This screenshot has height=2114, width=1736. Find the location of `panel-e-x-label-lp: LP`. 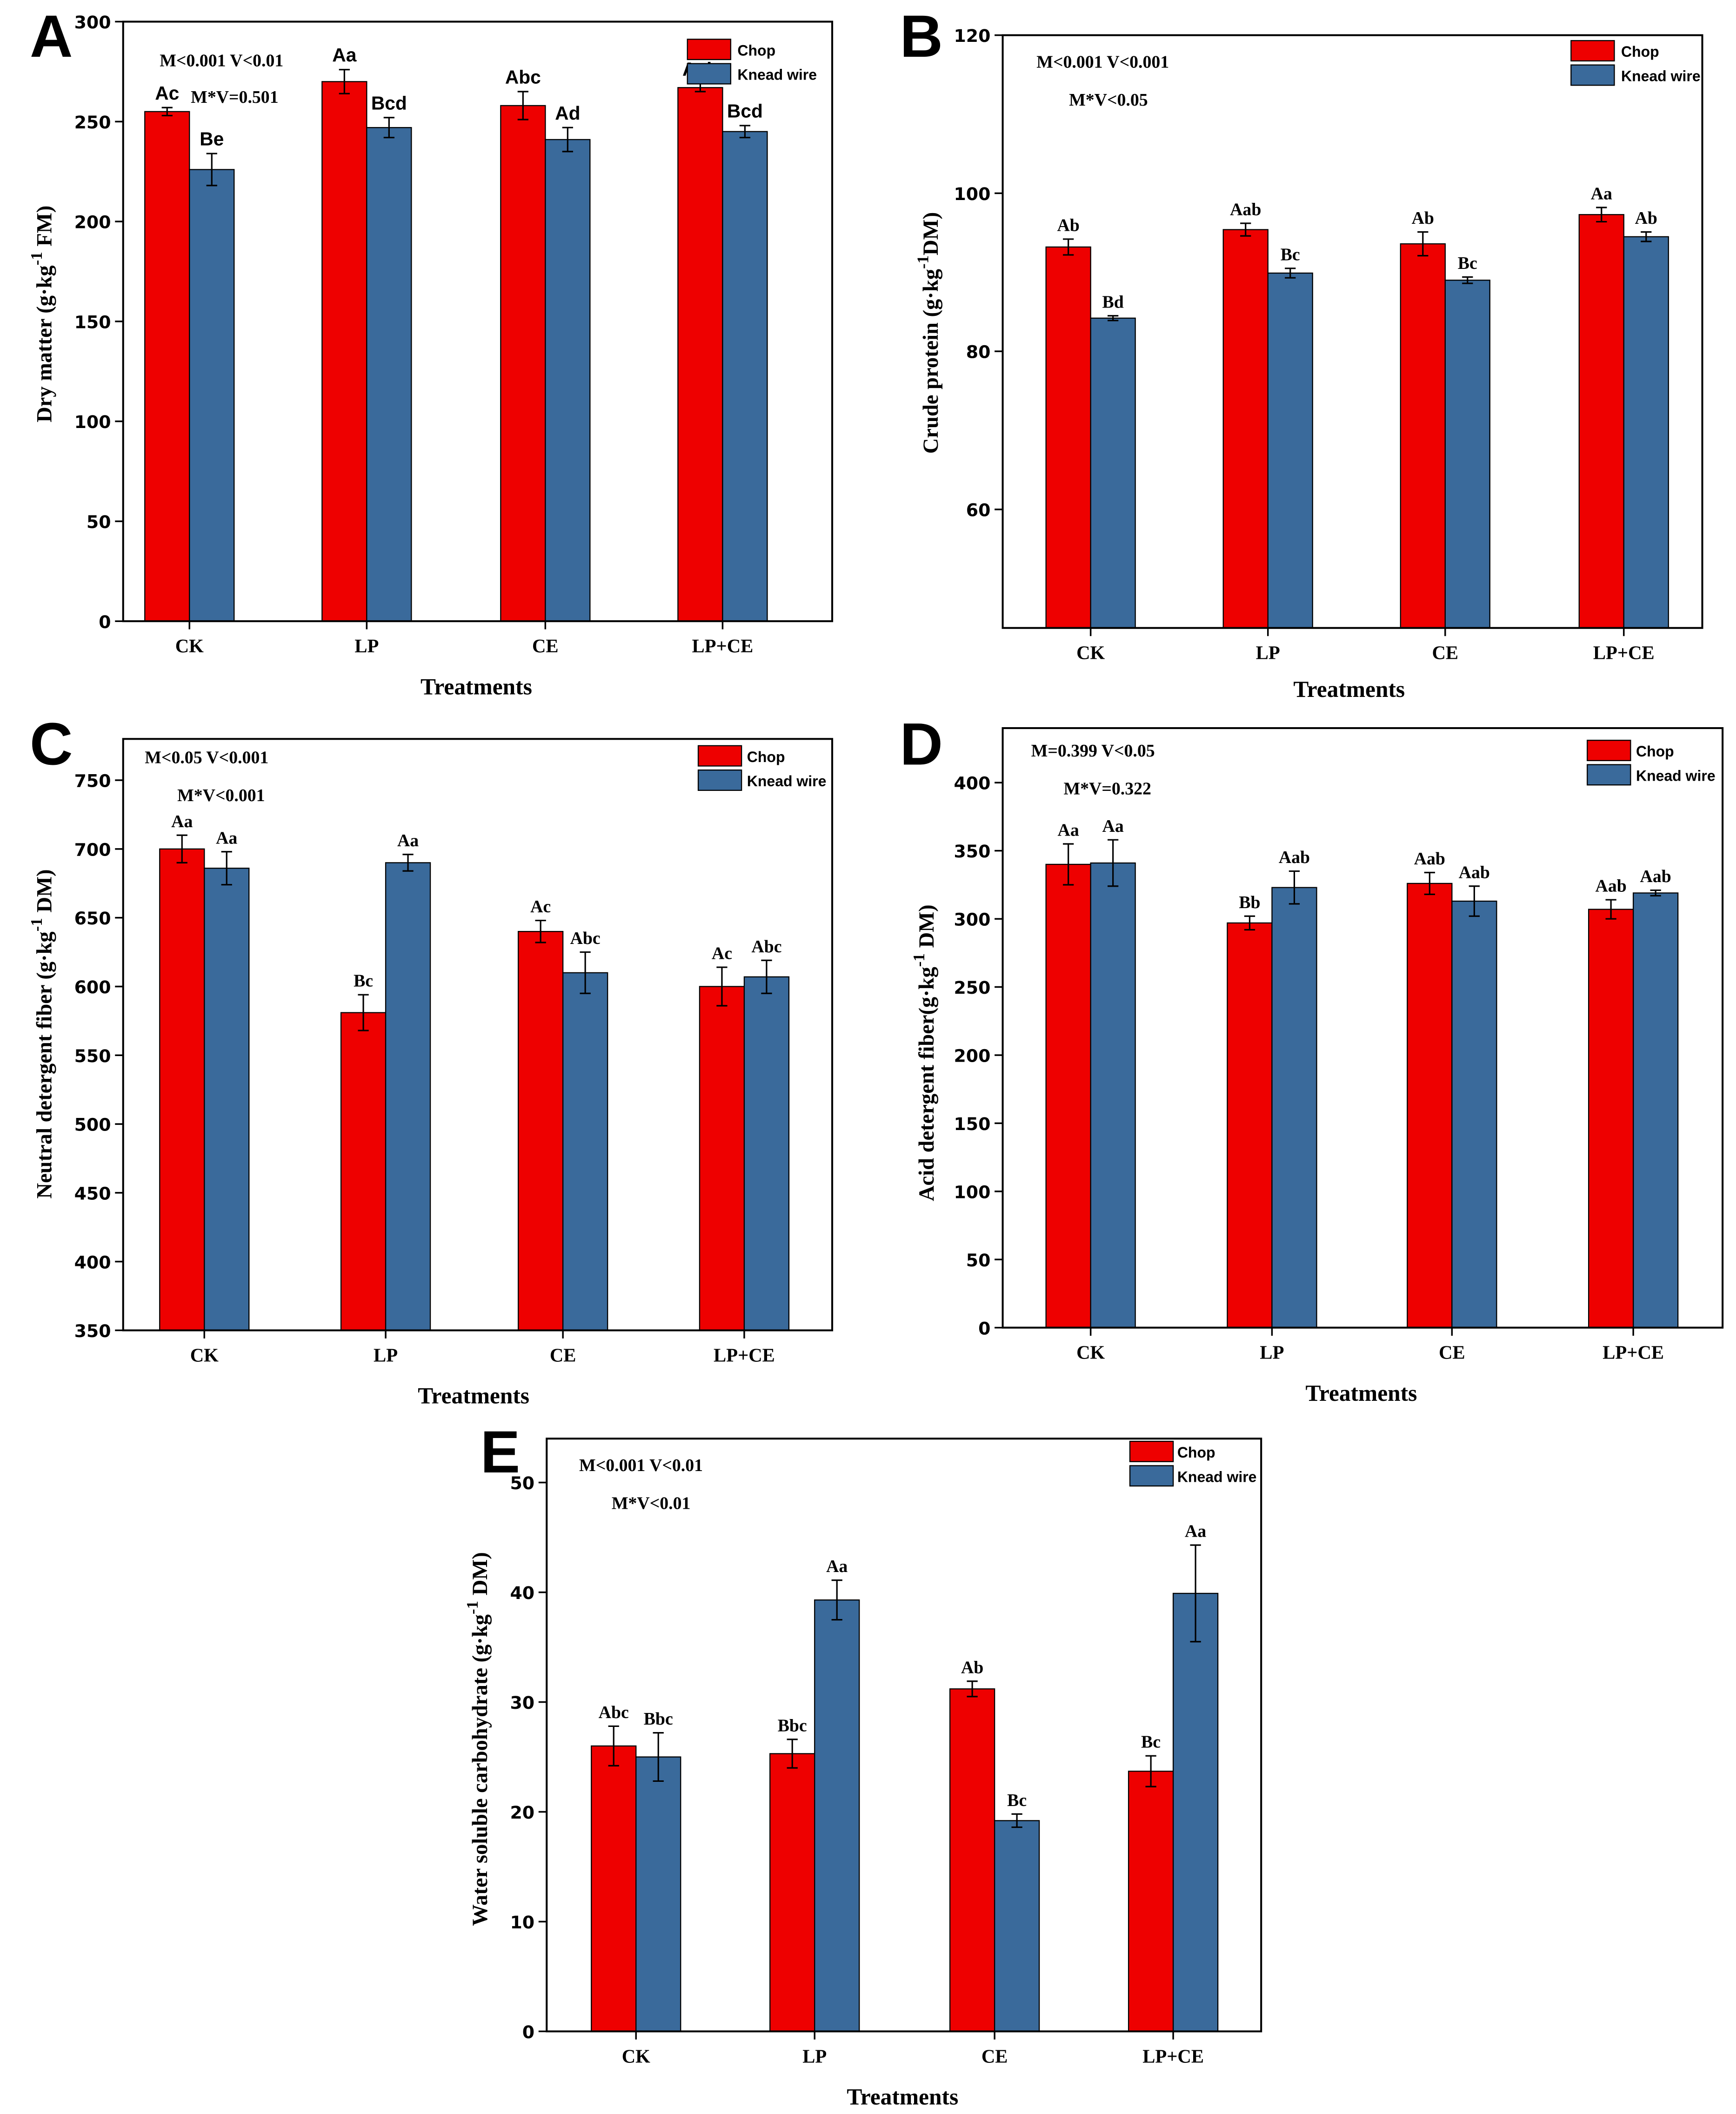

panel-e-x-label-lp: LP is located at coordinates (815, 2056).